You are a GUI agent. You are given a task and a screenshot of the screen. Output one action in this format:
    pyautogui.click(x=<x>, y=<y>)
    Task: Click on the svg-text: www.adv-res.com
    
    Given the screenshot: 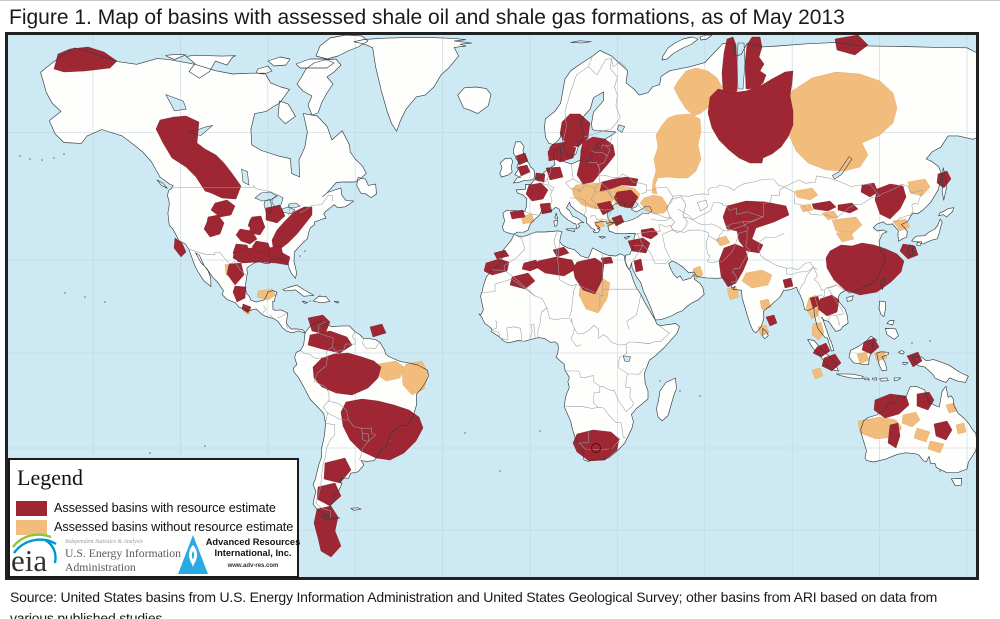 What is the action you would take?
    pyautogui.click(x=253, y=566)
    